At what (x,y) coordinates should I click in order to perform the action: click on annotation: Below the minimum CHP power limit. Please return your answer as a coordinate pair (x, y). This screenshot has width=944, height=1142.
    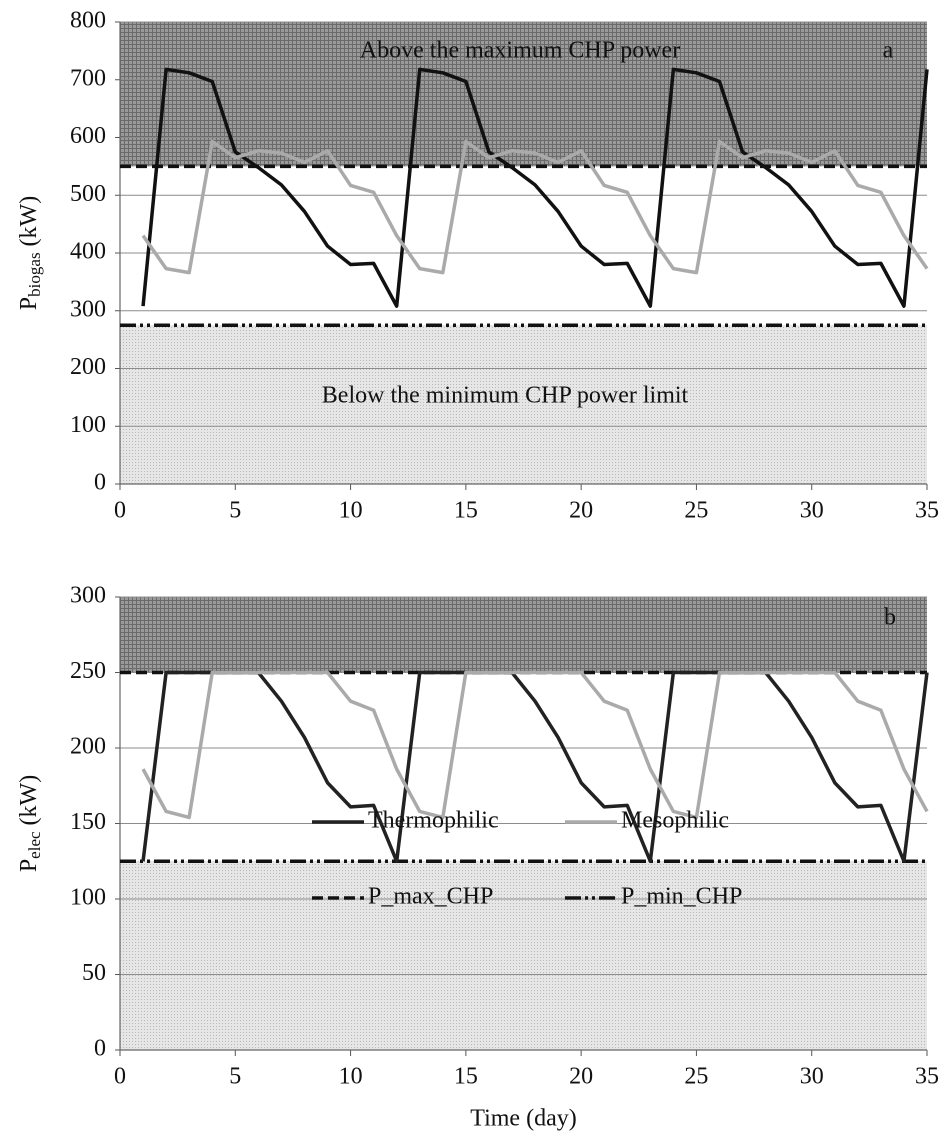
    Looking at the image, I should click on (505, 396).